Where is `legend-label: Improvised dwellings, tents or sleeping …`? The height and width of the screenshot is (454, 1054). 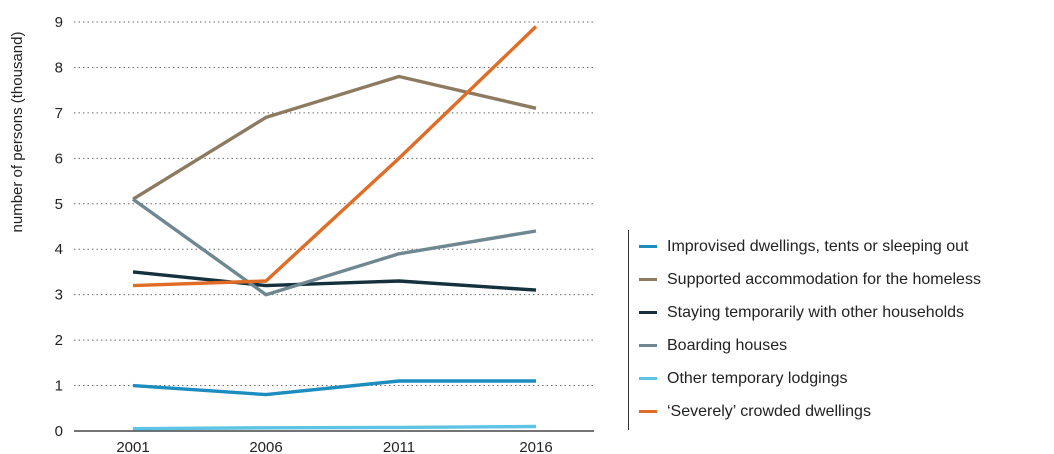
legend-label: Improvised dwellings, tents or sleeping … is located at coordinates (818, 246).